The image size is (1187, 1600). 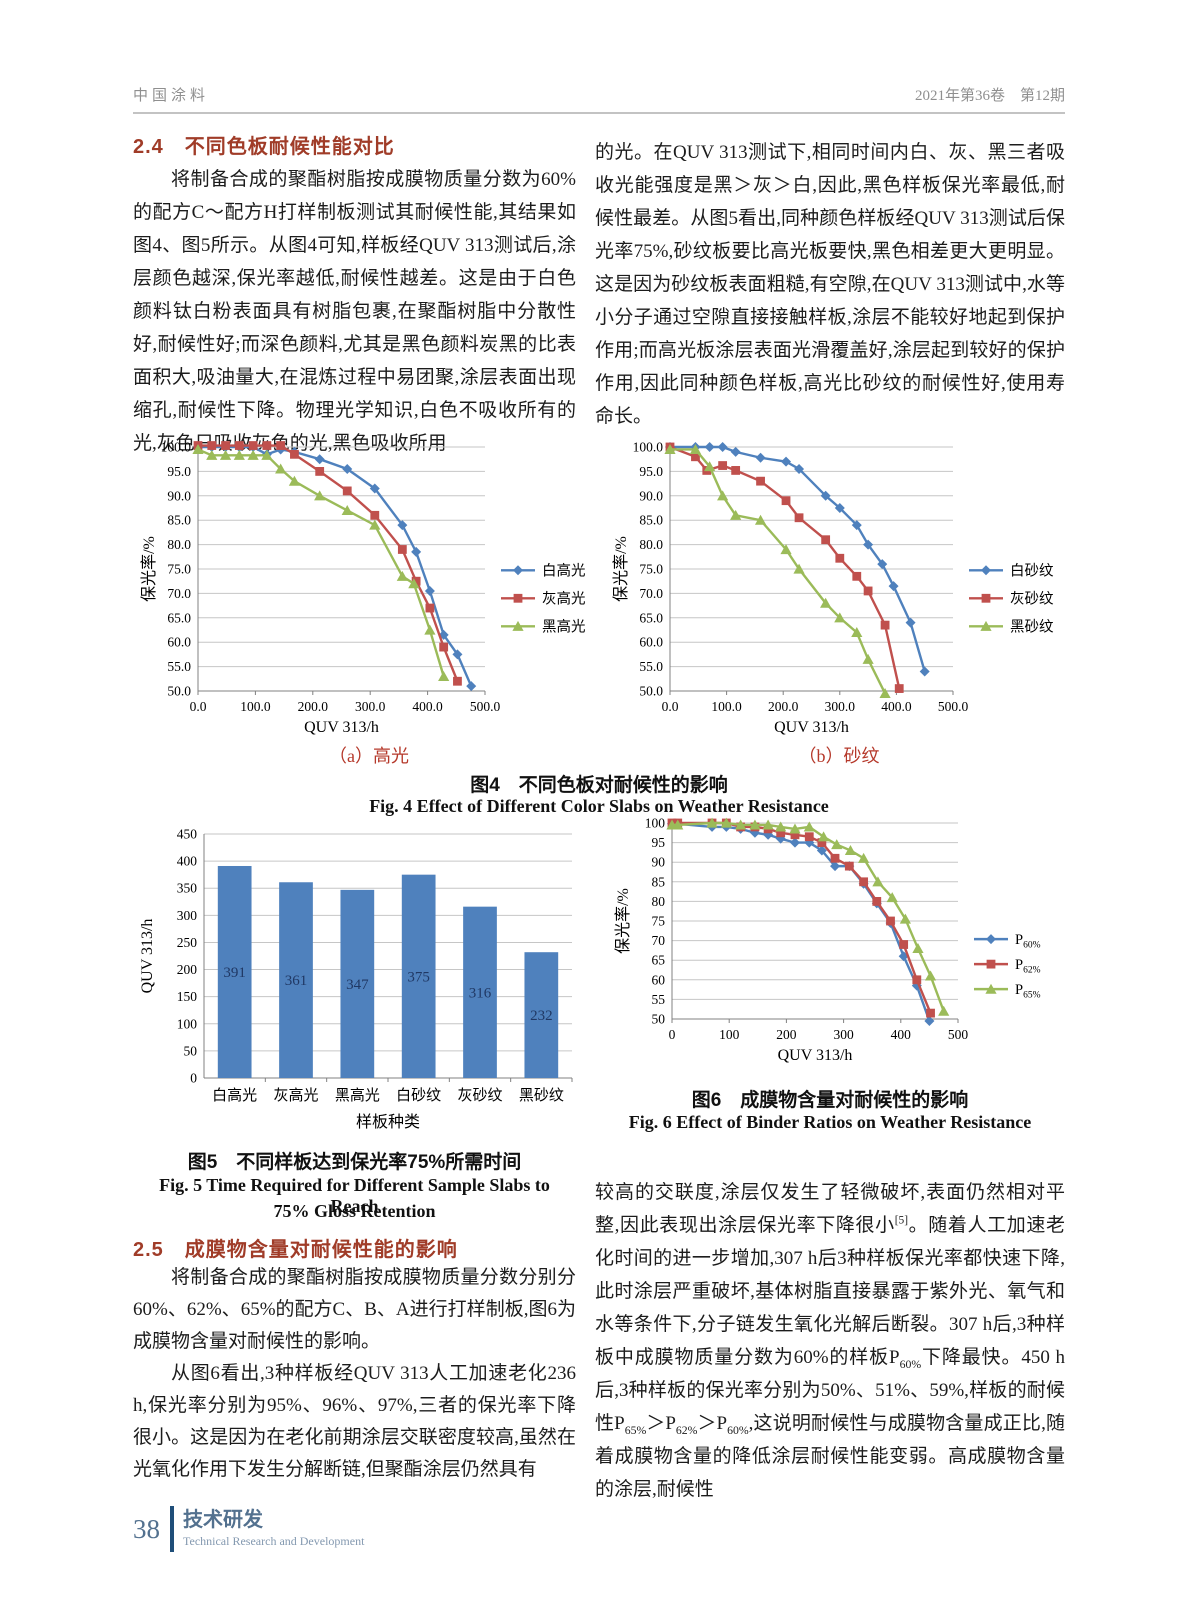 I want to click on svg-text: 75, so click(x=659, y=921).